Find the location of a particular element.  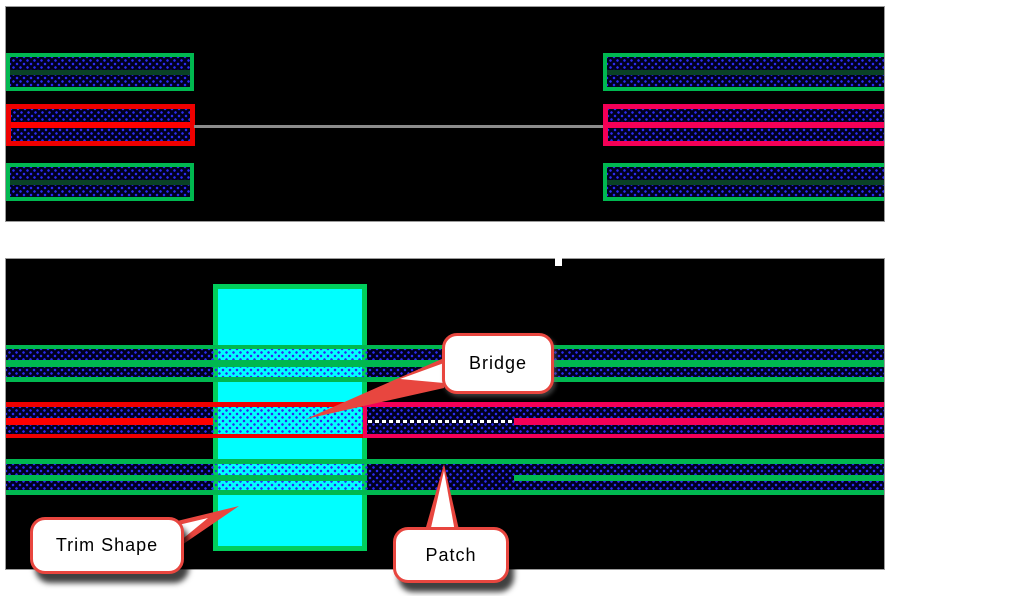

trace-shape-green-left-top is located at coordinates (100, 72).